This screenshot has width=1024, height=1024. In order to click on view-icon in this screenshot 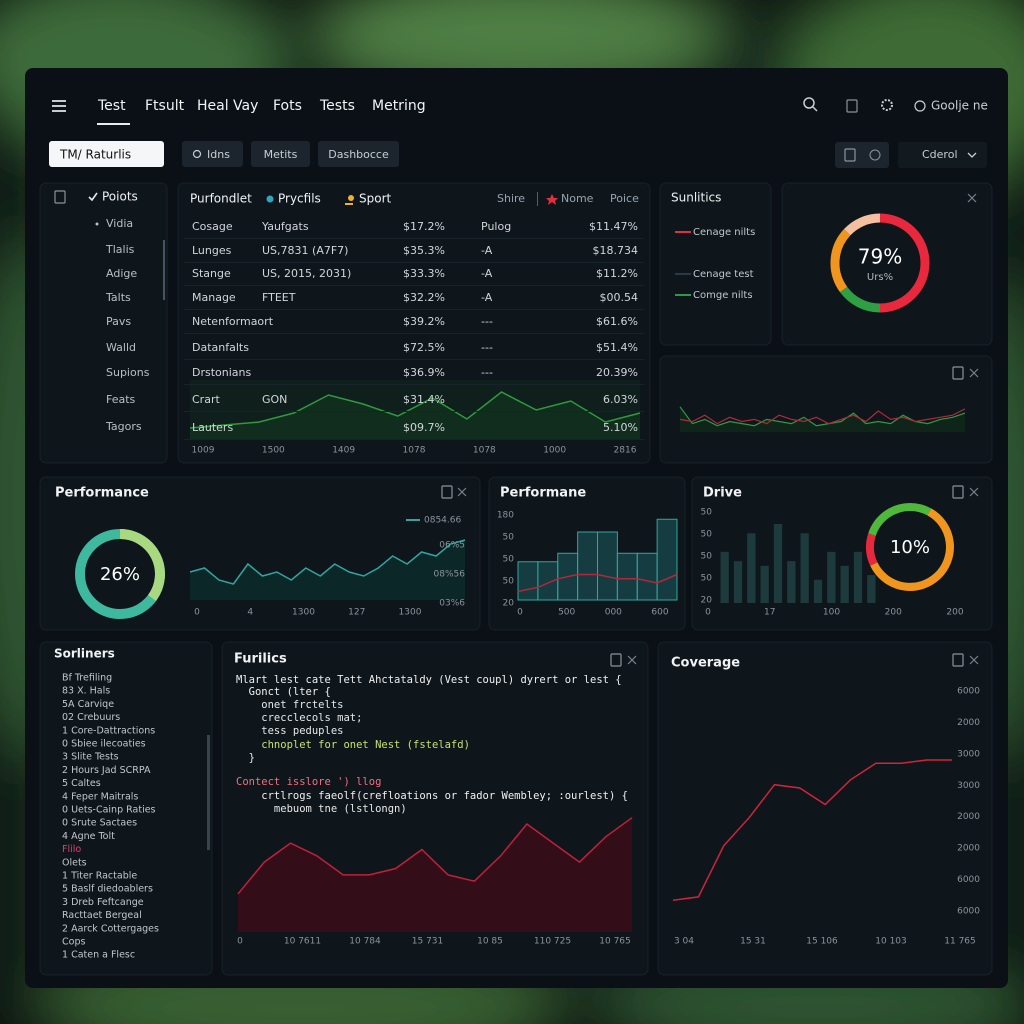, I will do `click(850, 155)`.